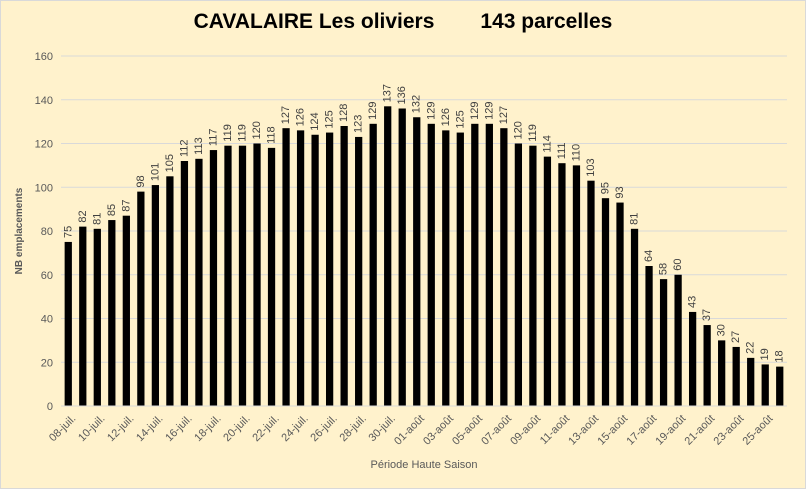 Image resolution: width=806 pixels, height=489 pixels. I want to click on x-tick-label: 01-août, so click(409, 430).